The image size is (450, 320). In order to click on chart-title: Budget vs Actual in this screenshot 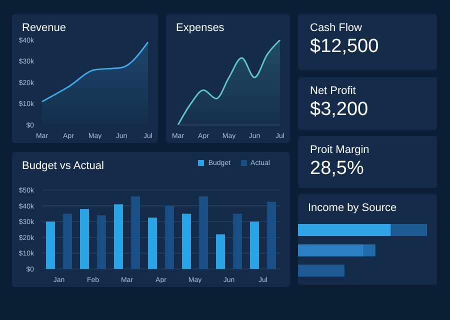, I will do `click(63, 166)`.